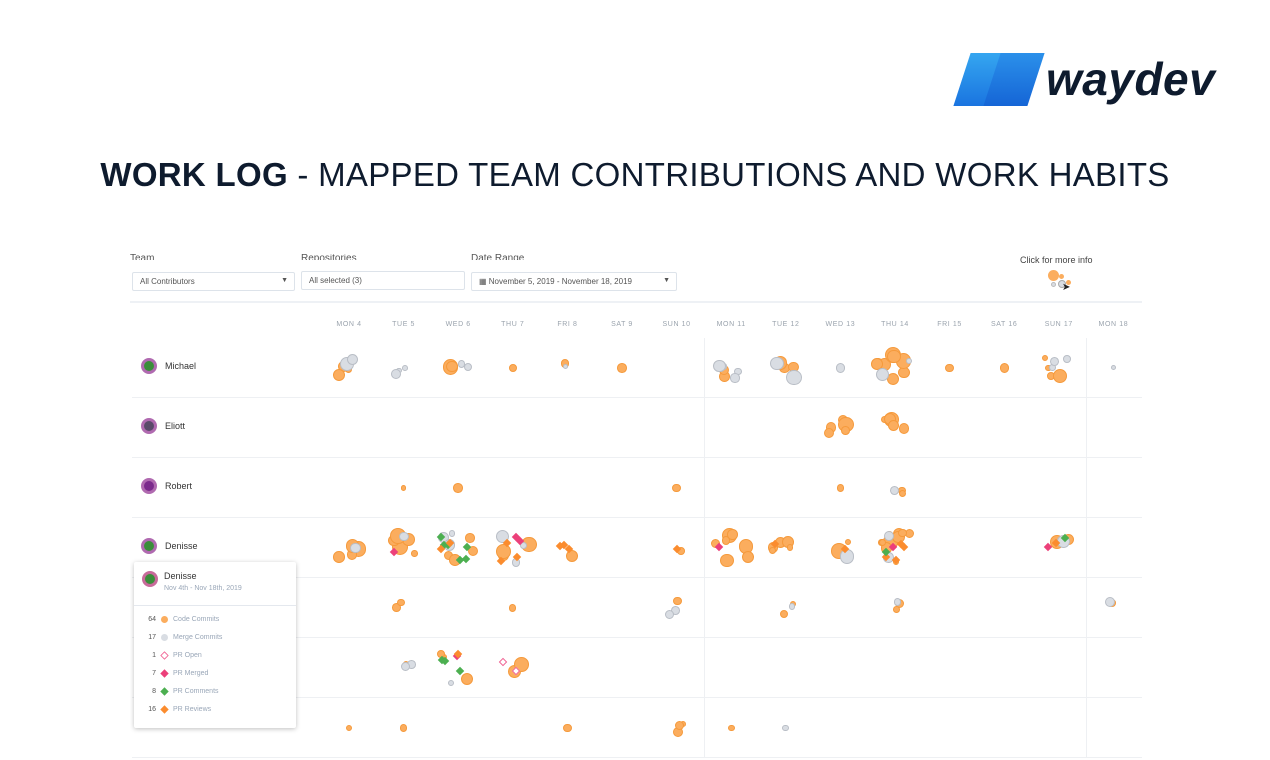  Describe the element at coordinates (1113, 324) in the screenshot. I see `day-header: MON 18` at that location.